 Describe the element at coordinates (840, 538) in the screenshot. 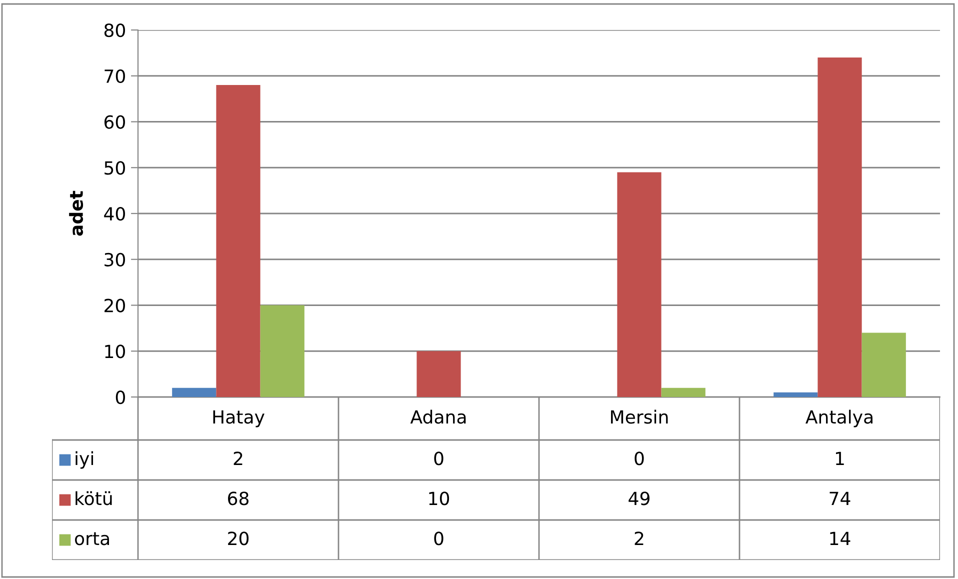

I see `data-label: 14` at that location.